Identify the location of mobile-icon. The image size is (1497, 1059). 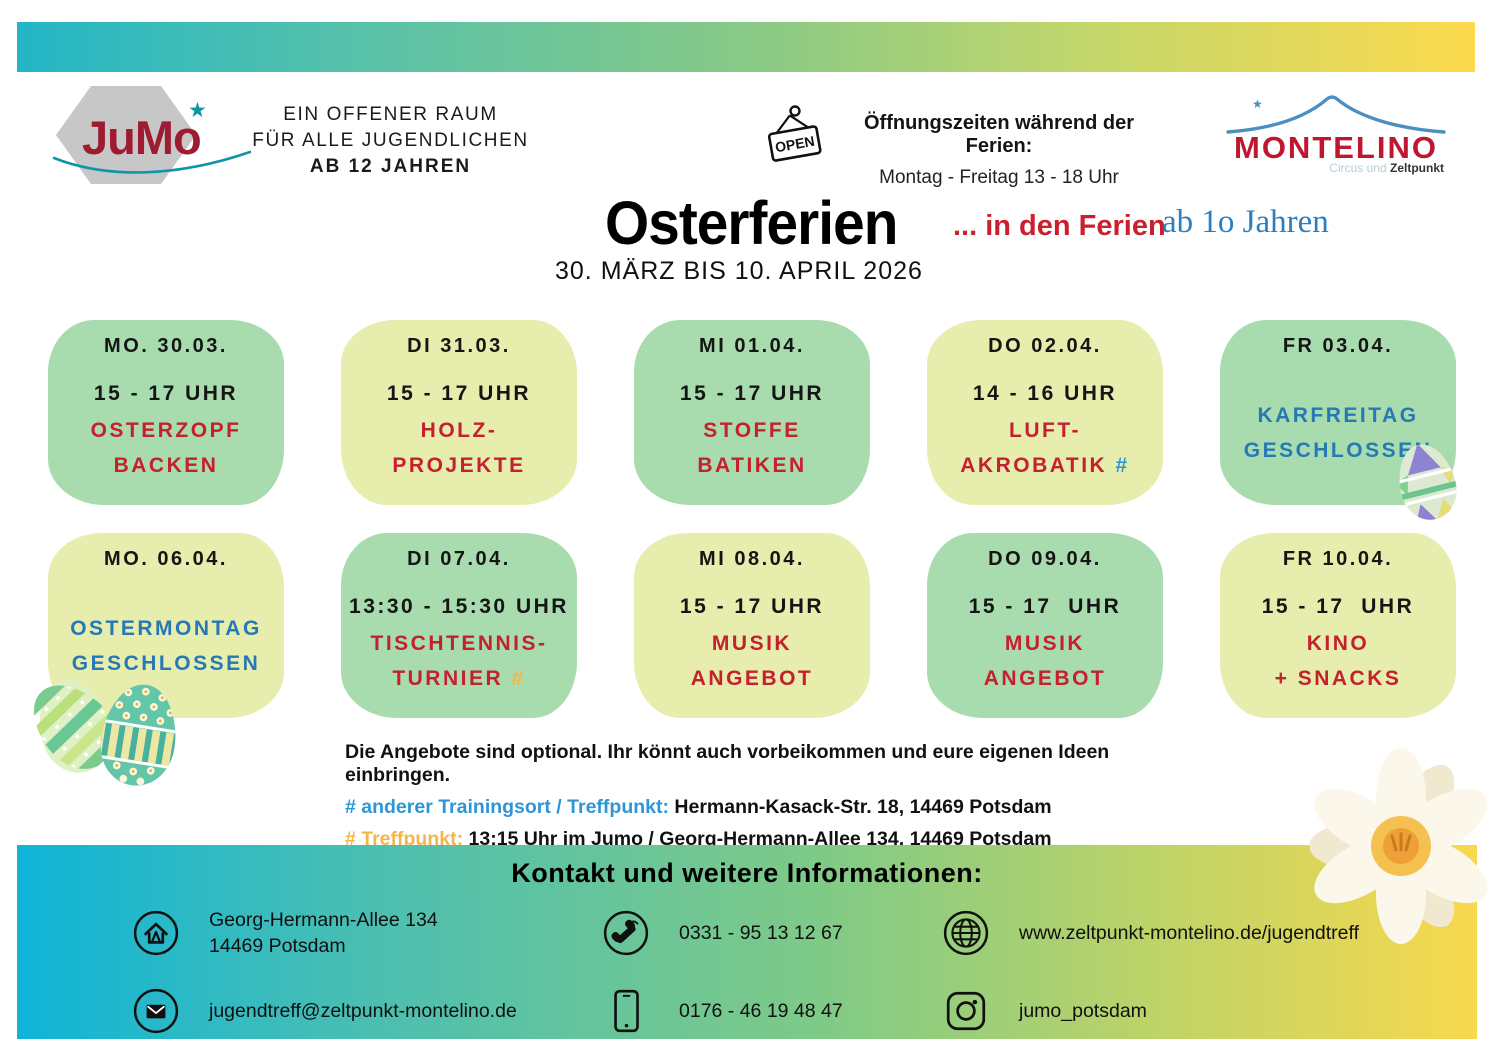
(626, 1011).